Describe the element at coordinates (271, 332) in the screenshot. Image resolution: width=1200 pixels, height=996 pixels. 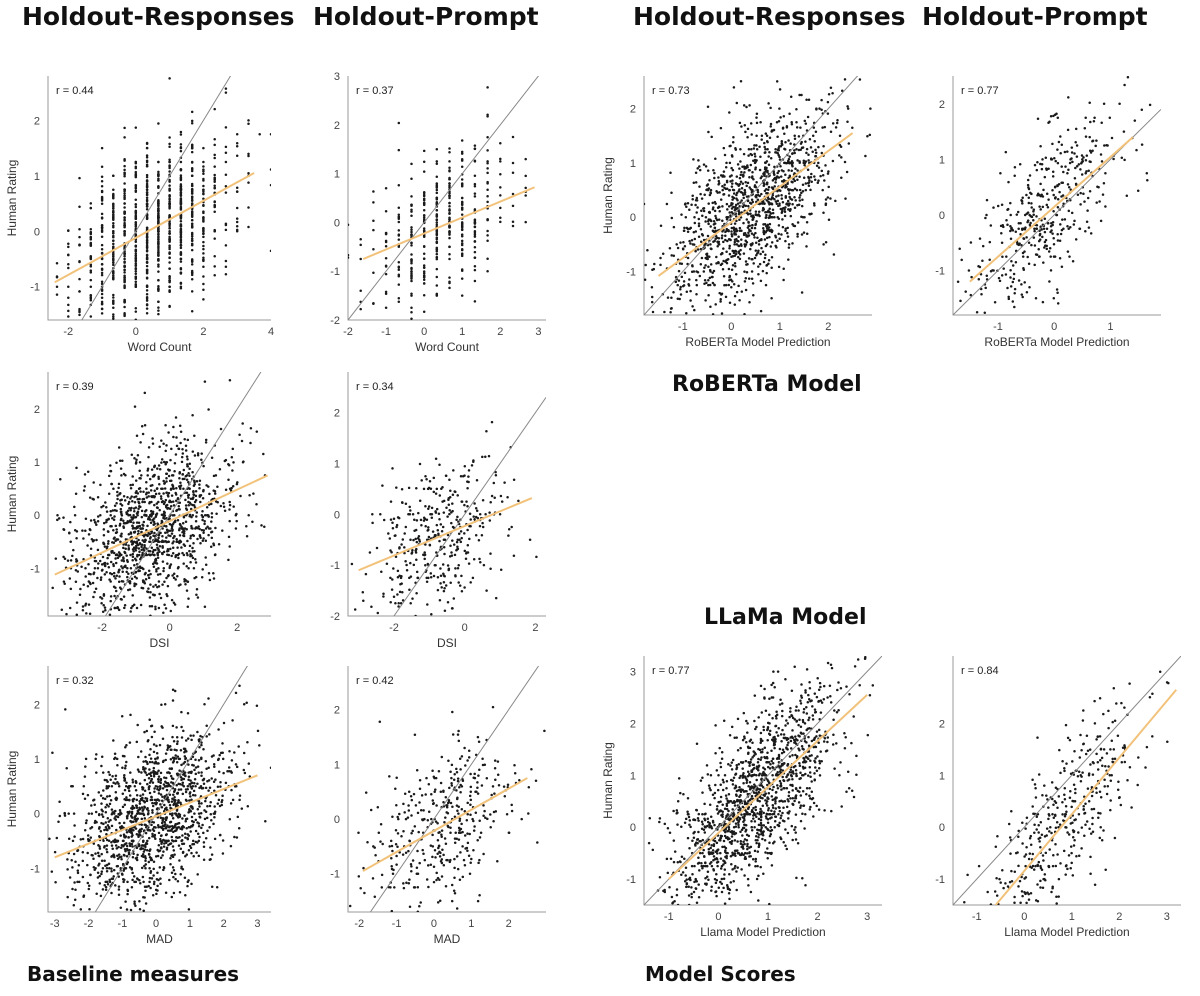
I see `x-tick-label: 4` at that location.